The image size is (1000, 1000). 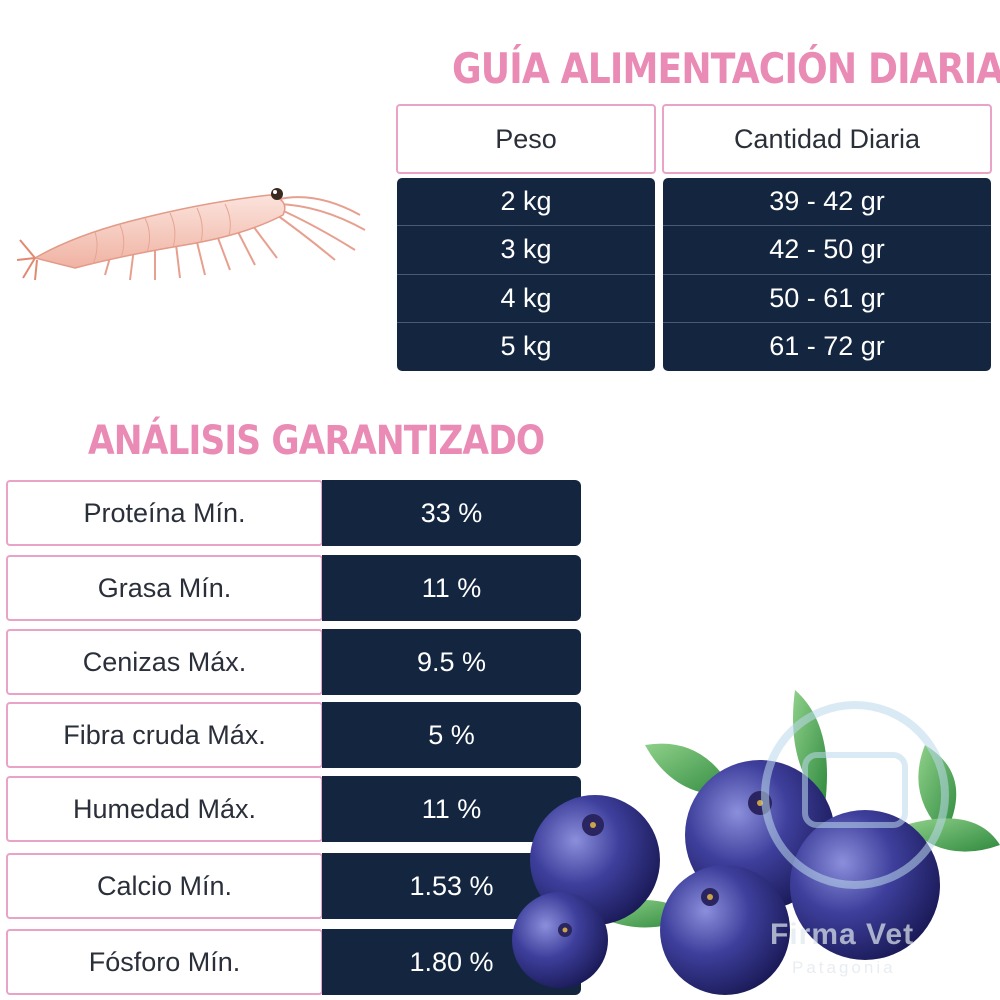 I want to click on weight-cell: 5 kg, so click(x=526, y=346).